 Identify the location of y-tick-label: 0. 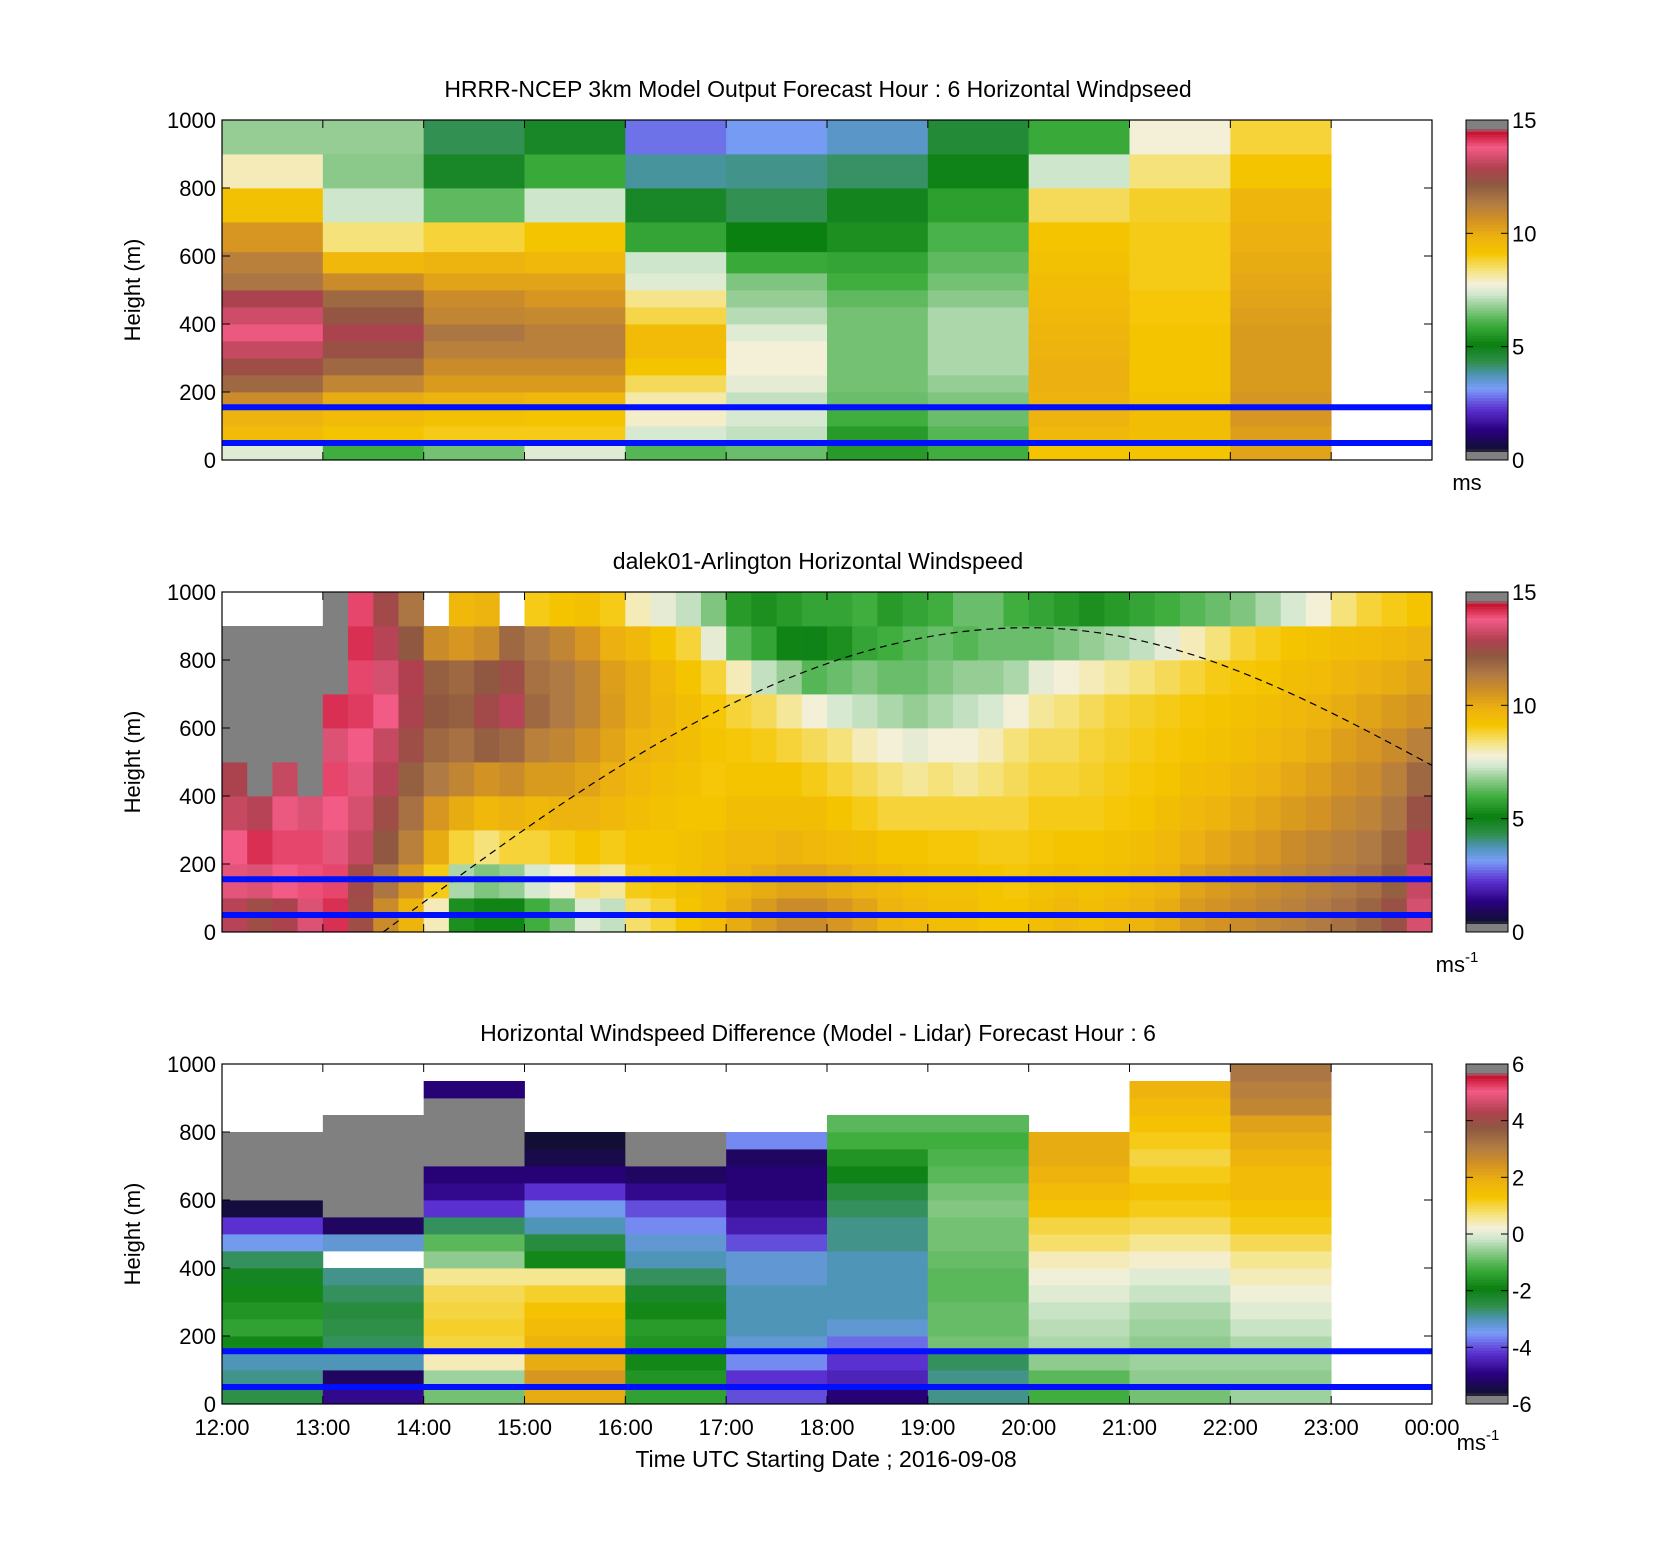
(210, 932).